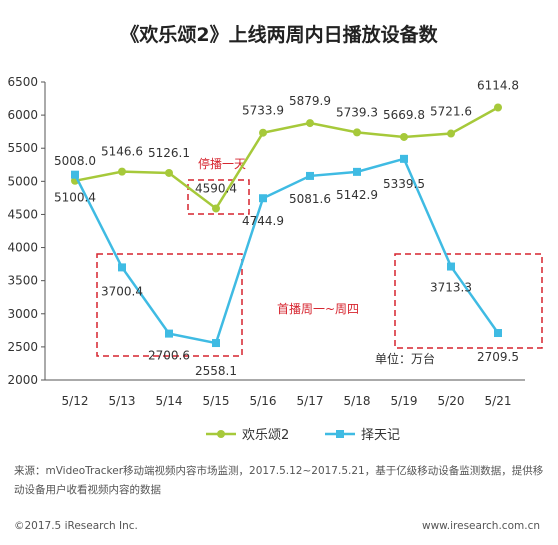 The width and height of the screenshot is (558, 545). What do you see at coordinates (22, 214) in the screenshot?
I see `y-tick-label: 4500` at bounding box center [22, 214].